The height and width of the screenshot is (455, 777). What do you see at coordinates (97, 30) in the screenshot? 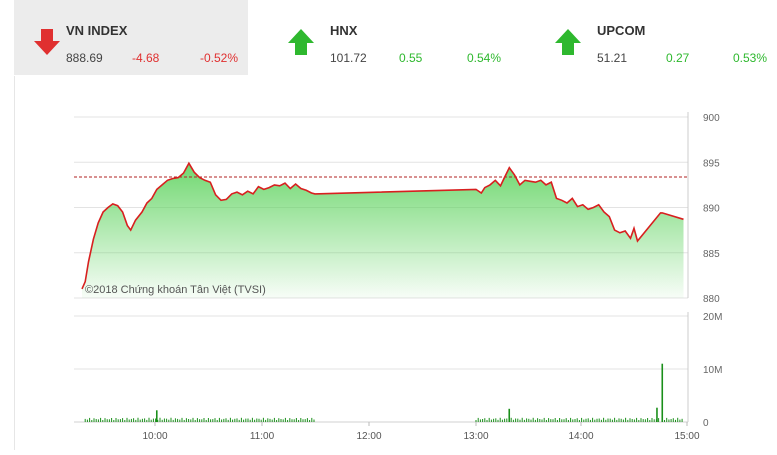
I see `index-name: VN INDEX` at bounding box center [97, 30].